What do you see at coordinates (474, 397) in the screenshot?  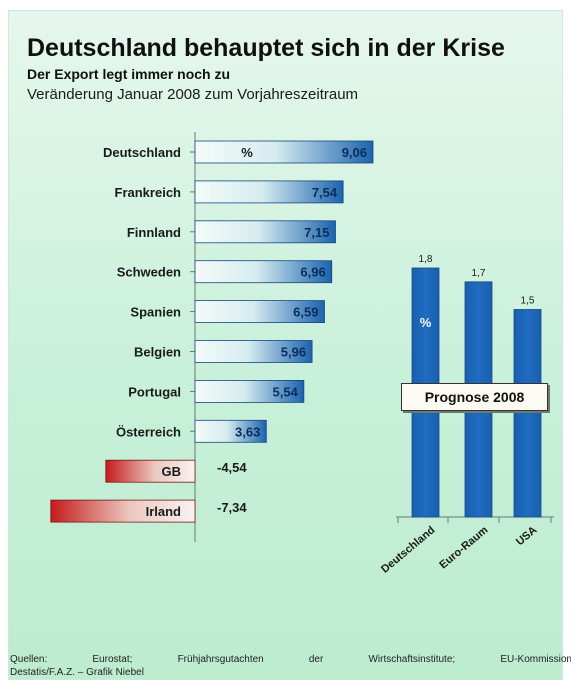 I see `forecast-title-box: Prognose 2008` at bounding box center [474, 397].